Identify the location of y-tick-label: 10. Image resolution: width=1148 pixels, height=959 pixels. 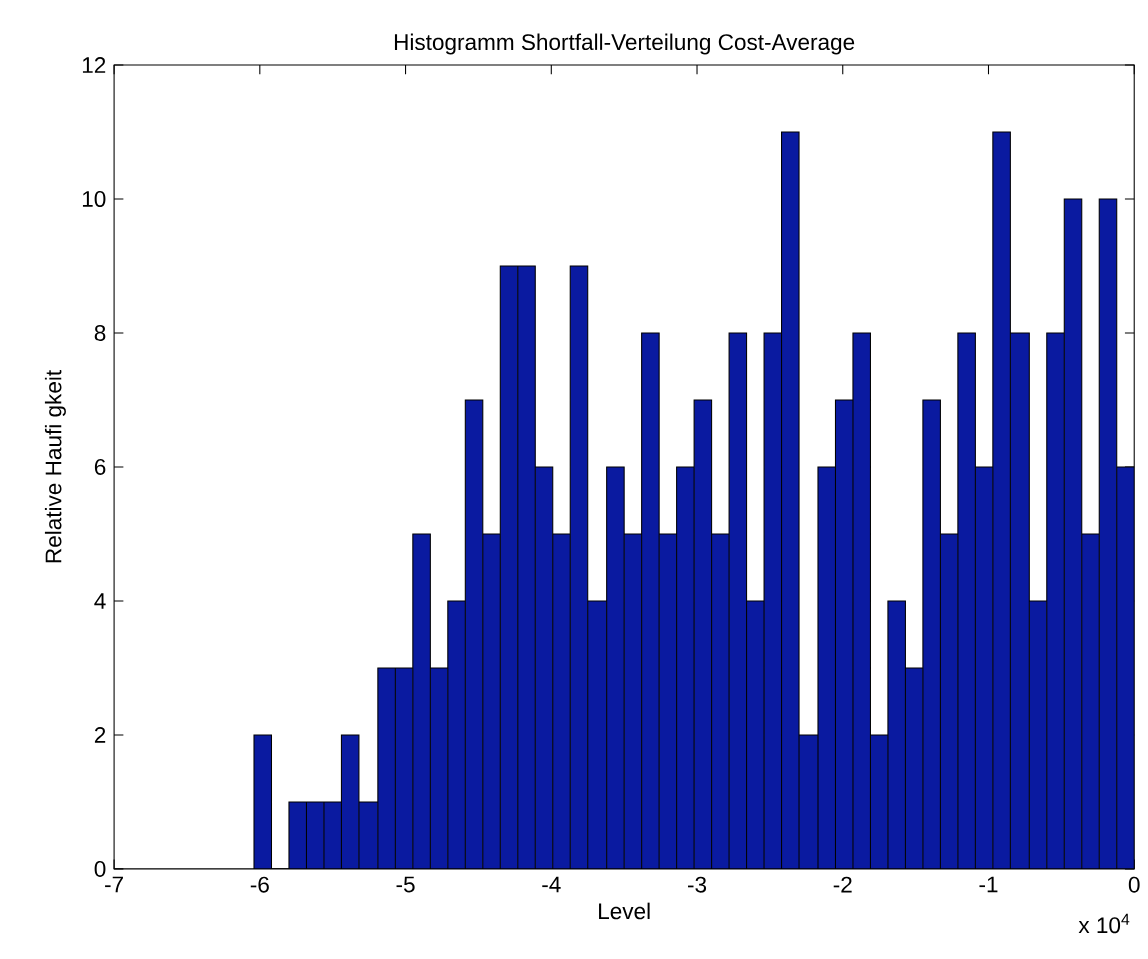
(94, 198).